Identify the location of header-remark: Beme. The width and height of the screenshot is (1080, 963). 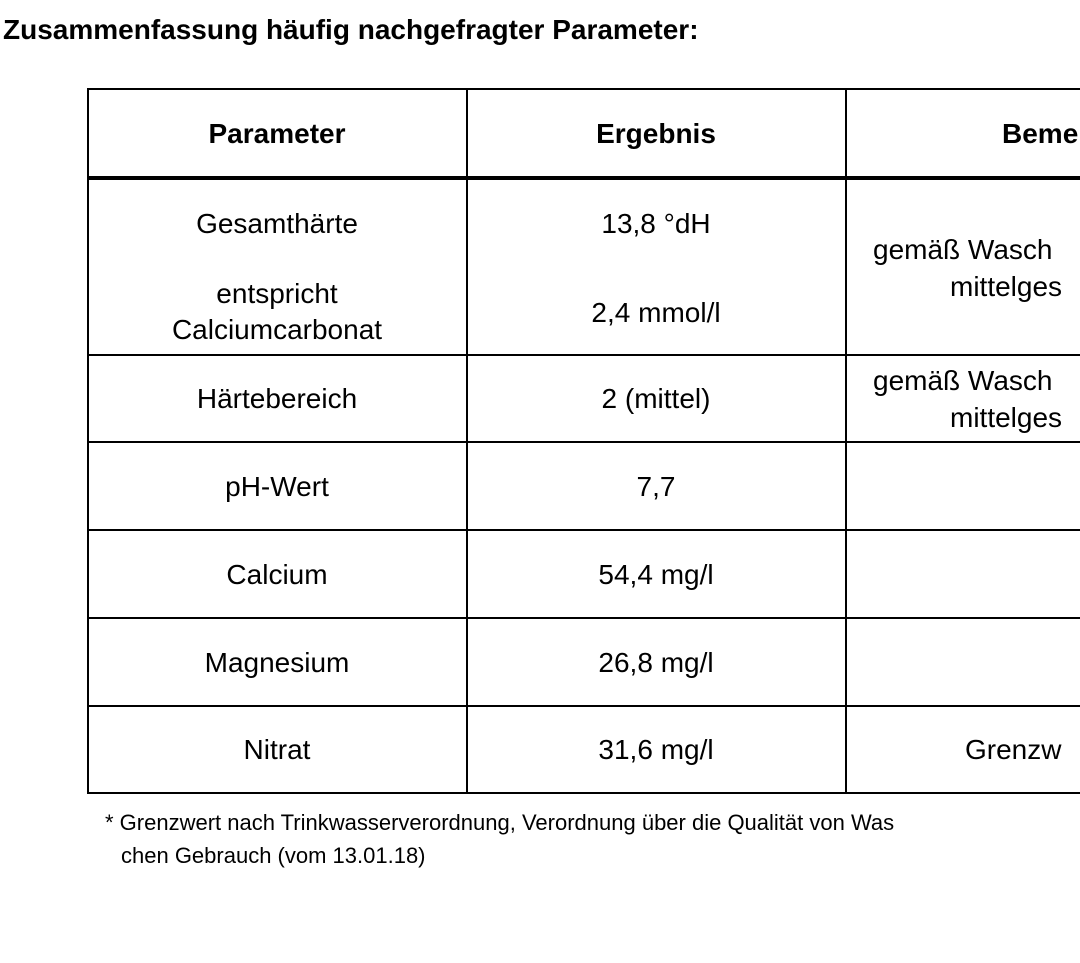
(1040, 133).